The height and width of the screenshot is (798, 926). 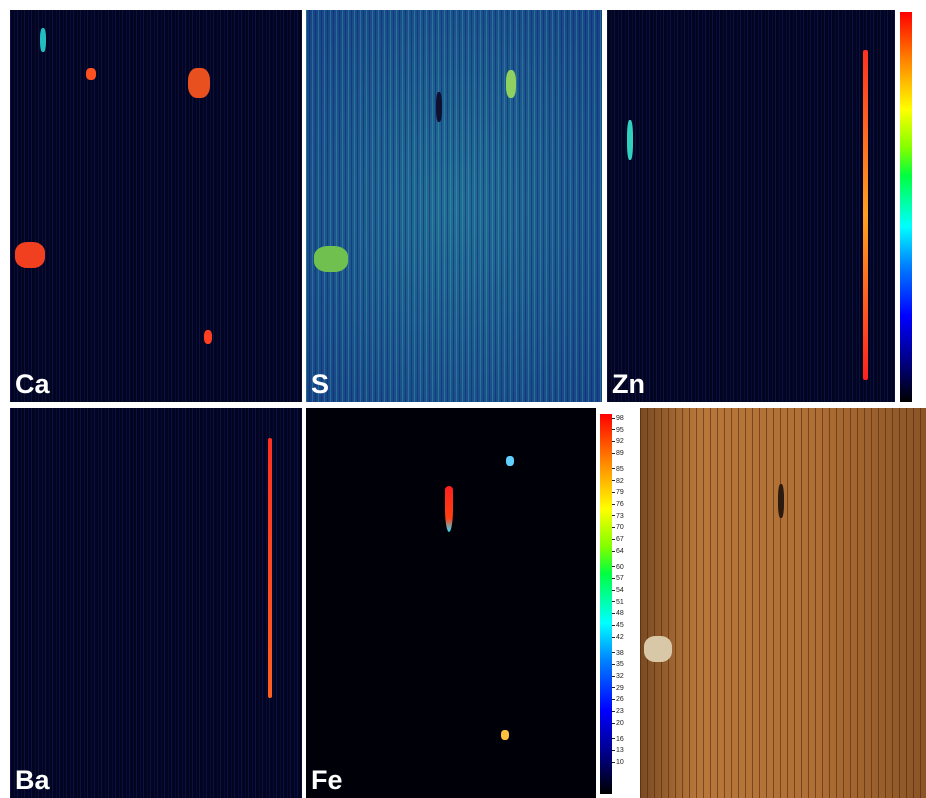 What do you see at coordinates (618, 613) in the screenshot?
I see `colorbar-tick-label: 48` at bounding box center [618, 613].